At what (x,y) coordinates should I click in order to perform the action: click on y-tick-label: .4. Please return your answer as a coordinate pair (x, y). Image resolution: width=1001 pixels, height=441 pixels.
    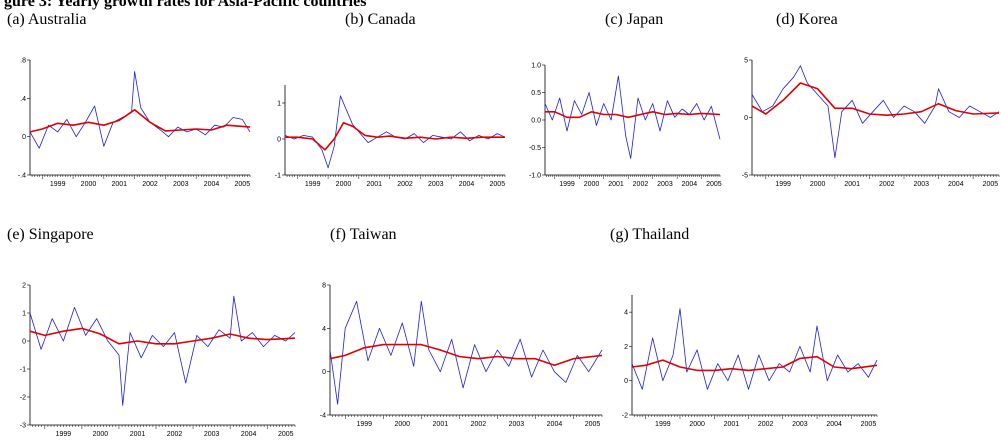
    Looking at the image, I should click on (23, 99).